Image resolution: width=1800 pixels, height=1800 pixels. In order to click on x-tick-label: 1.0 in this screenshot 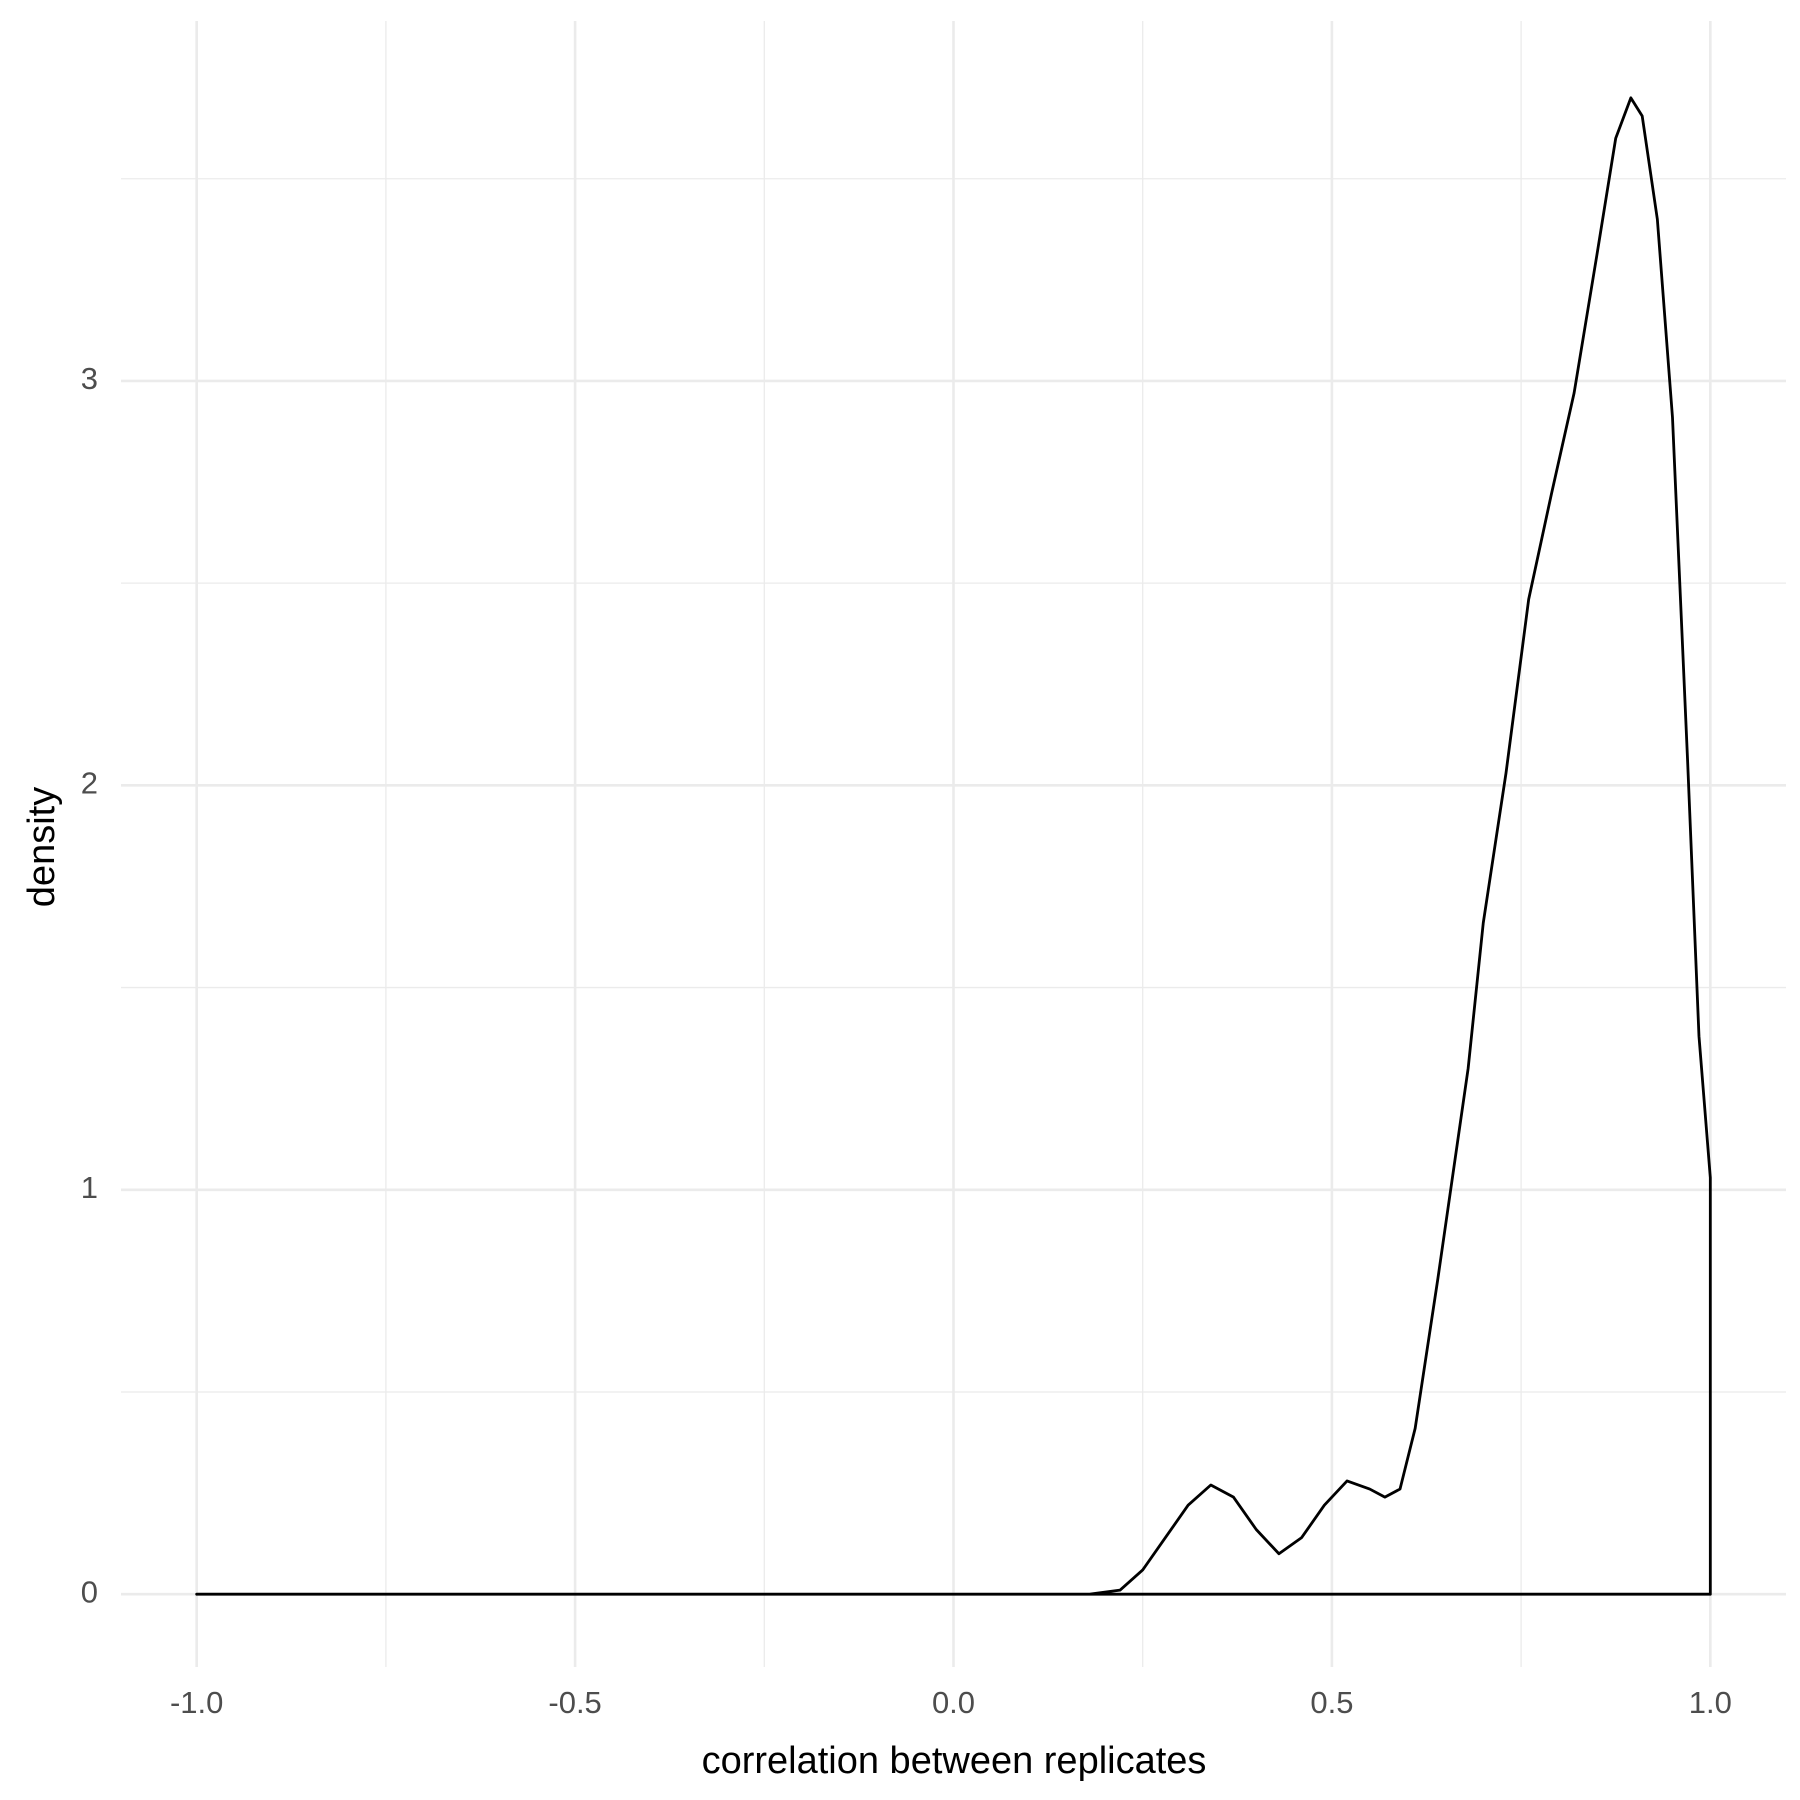, I will do `click(1710, 1702)`.